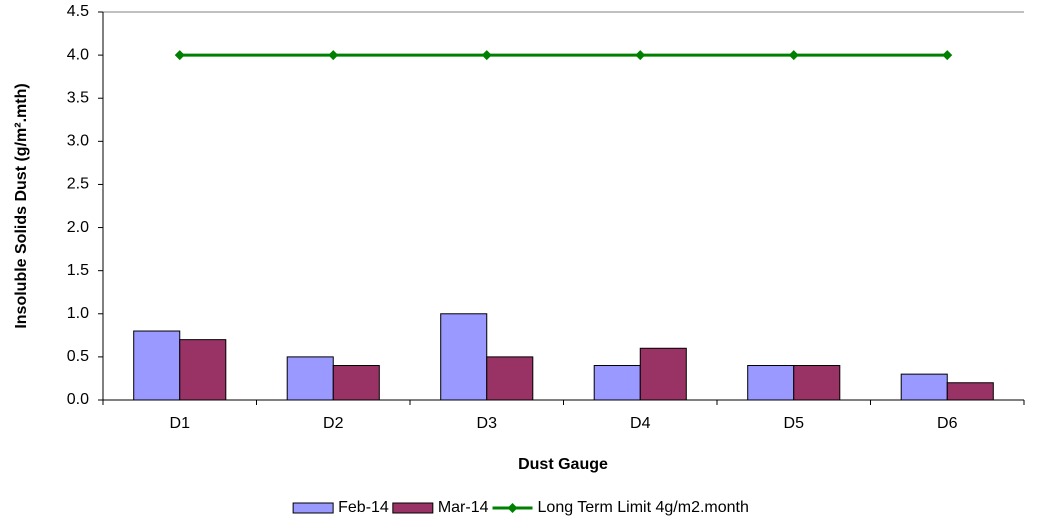  What do you see at coordinates (78, 313) in the screenshot?
I see `y-tick-label: 1.0` at bounding box center [78, 313].